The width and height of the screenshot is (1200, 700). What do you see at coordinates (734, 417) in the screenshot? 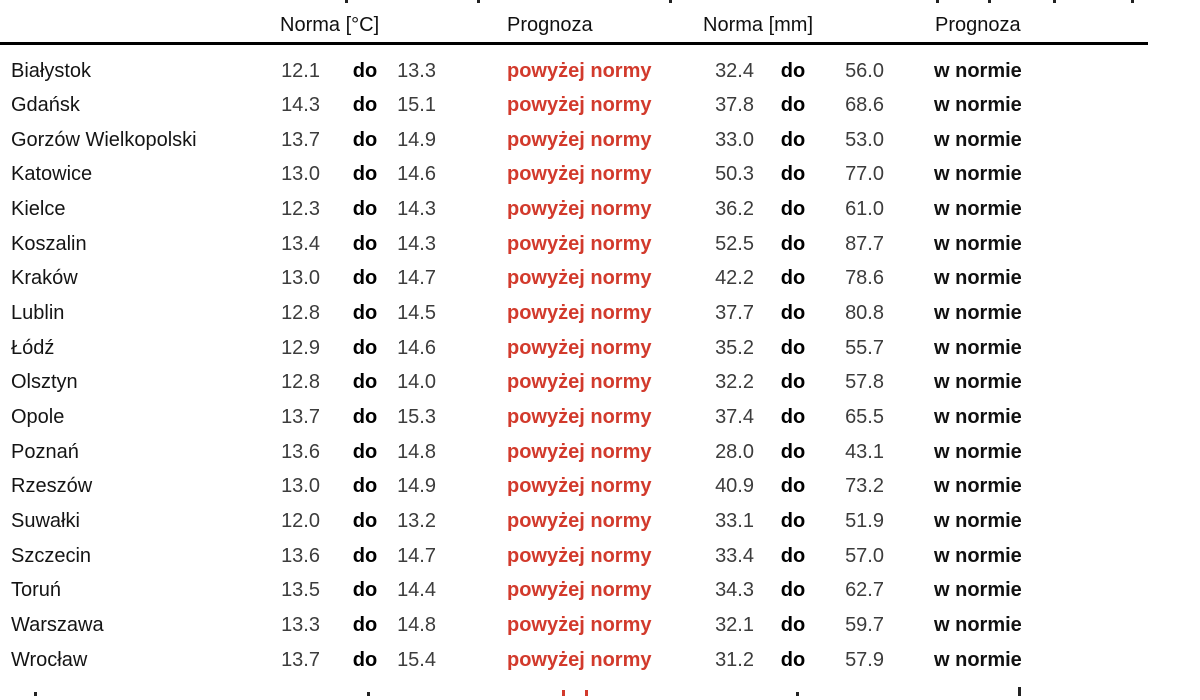
I see `precip-norm-min: 37.4` at bounding box center [734, 417].